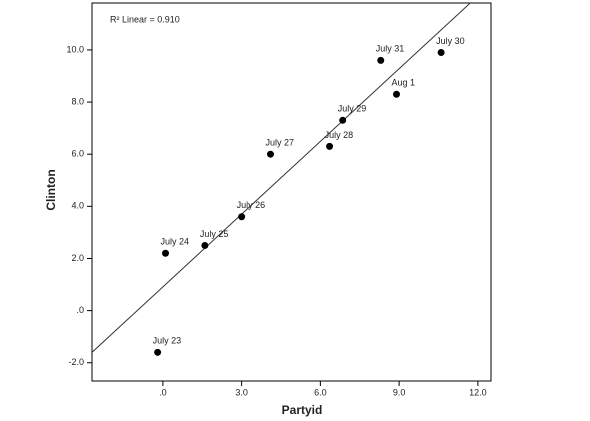 Image resolution: width=590 pixels, height=421 pixels. I want to click on x-tick-label: 3.0, so click(241, 392).